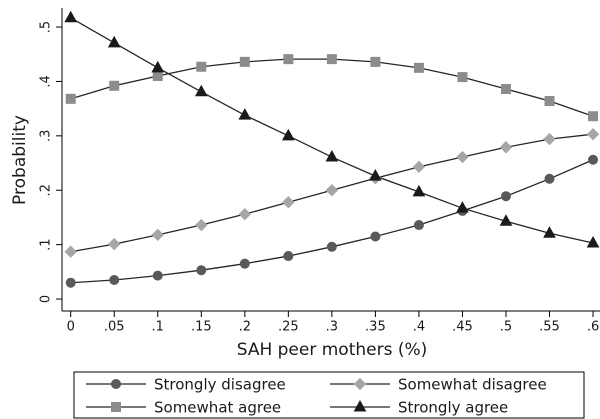  I want to click on x-tick-label: .35, so click(375, 327).